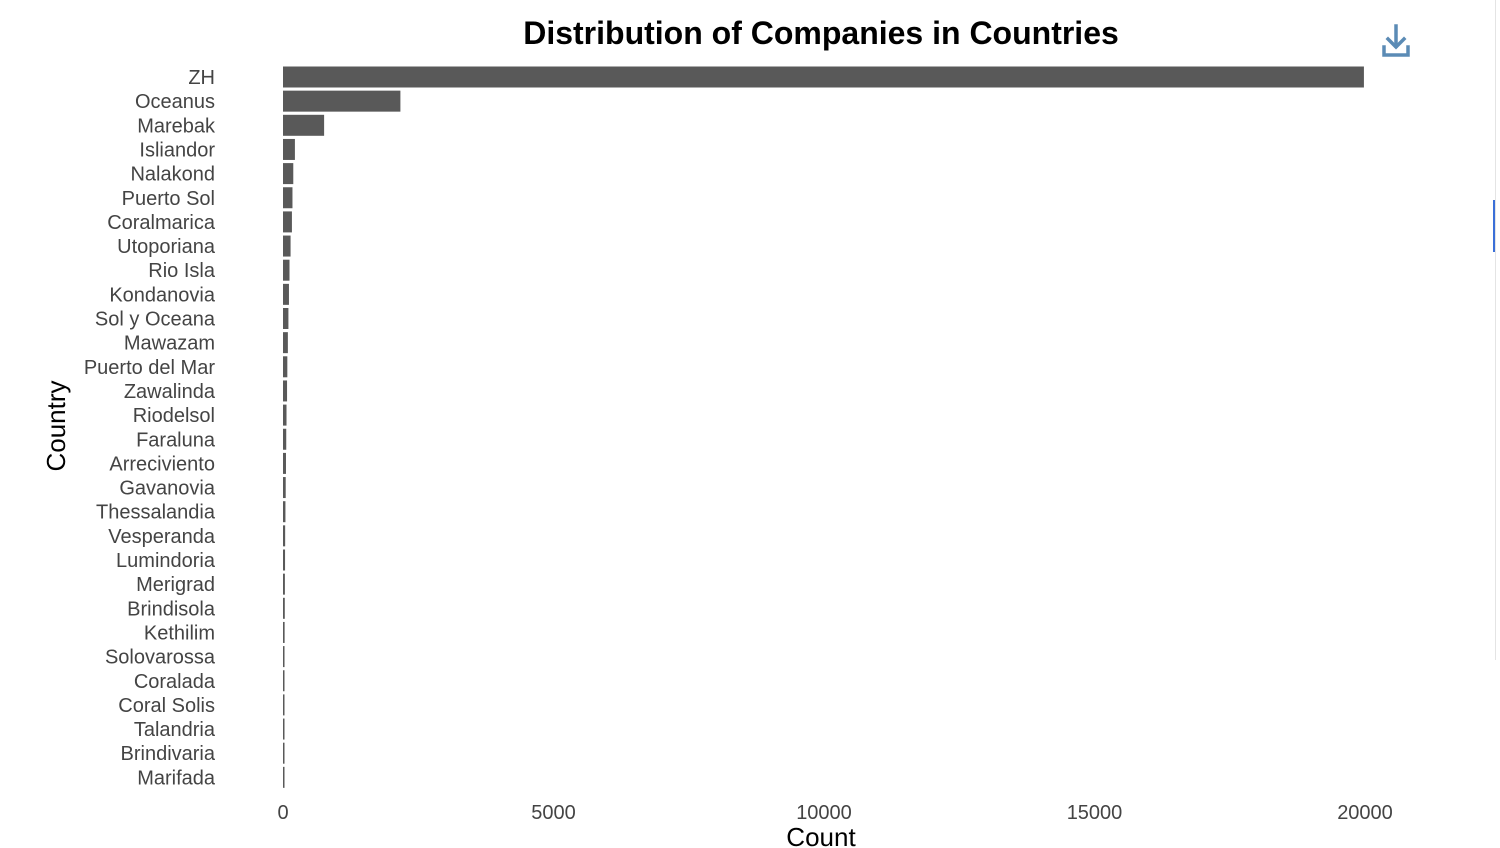 The image size is (1500, 848). Describe the element at coordinates (167, 489) in the screenshot. I see `y-tick-label: Gavanovia` at that location.